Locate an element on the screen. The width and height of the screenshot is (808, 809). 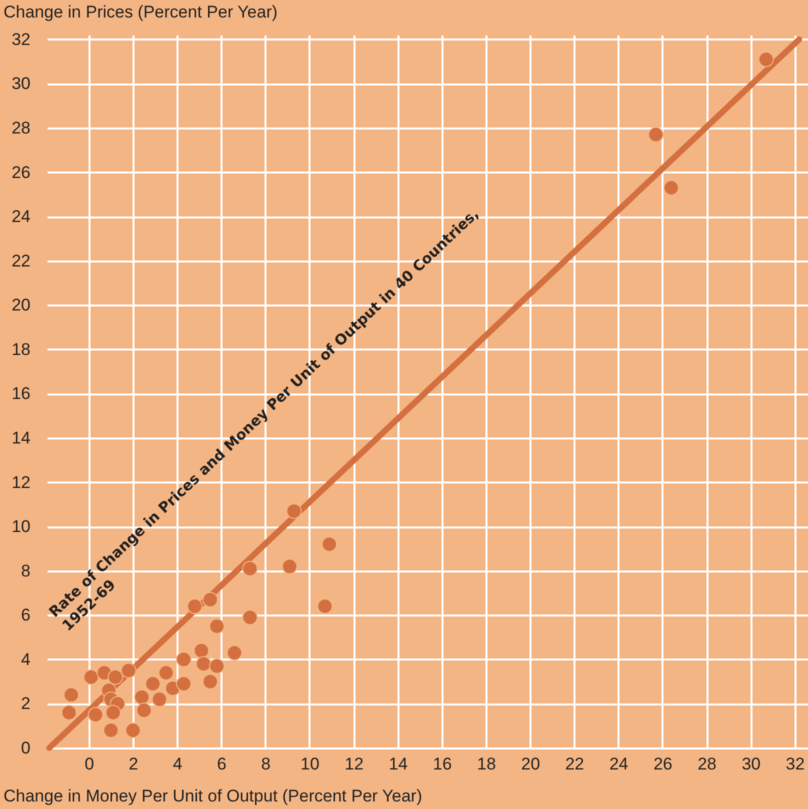
x-tick-label: 24 is located at coordinates (618, 764).